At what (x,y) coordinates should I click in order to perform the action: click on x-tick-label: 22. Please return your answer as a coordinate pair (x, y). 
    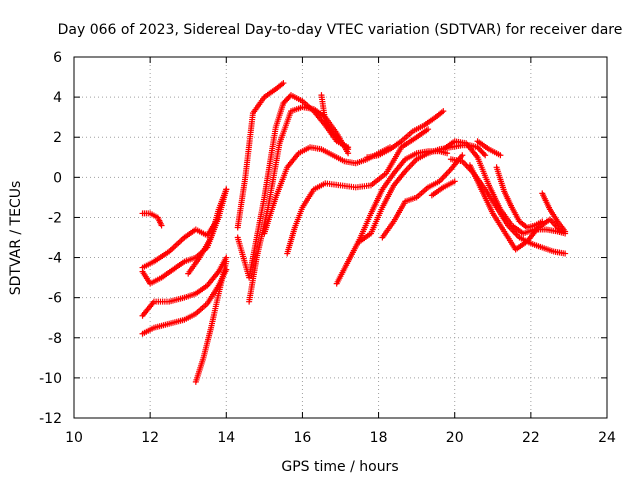
    Looking at the image, I should click on (531, 438).